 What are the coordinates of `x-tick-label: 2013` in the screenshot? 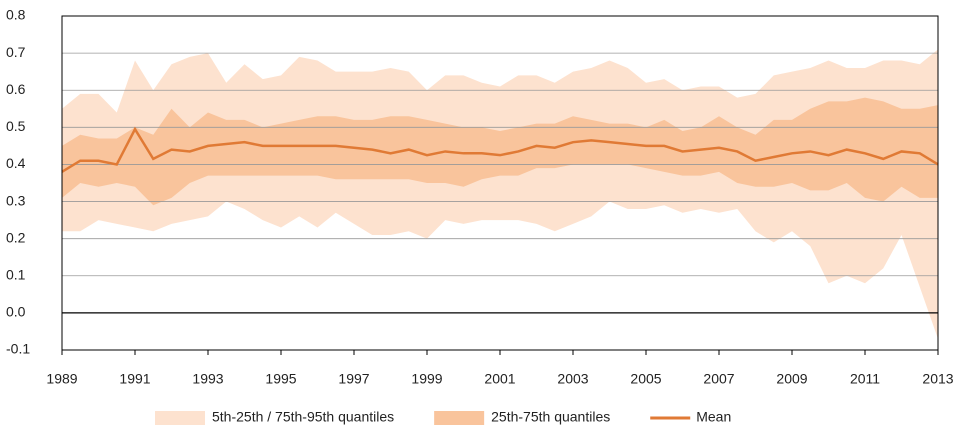 It's located at (937, 379).